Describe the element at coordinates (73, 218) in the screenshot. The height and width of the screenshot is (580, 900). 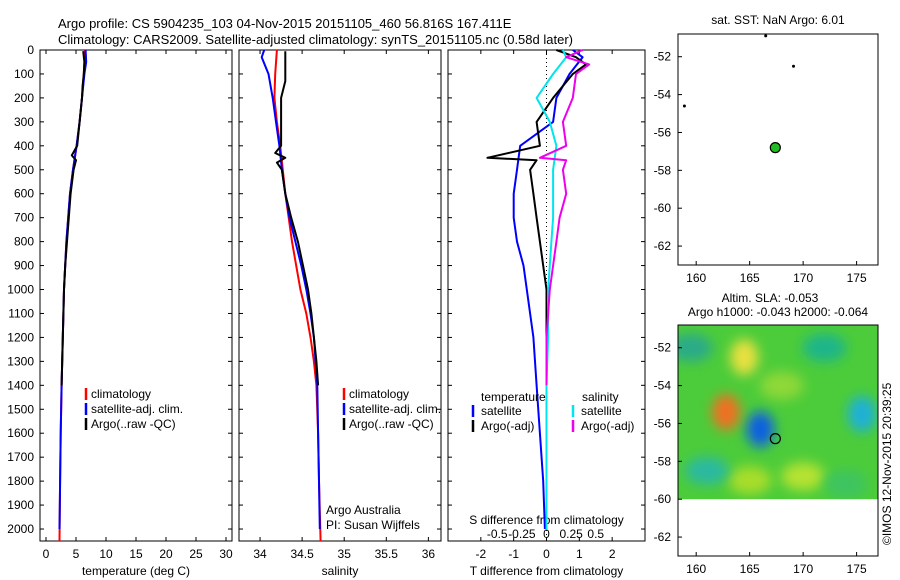
I see `series-line-temperature-argo-raw-qc-` at that location.